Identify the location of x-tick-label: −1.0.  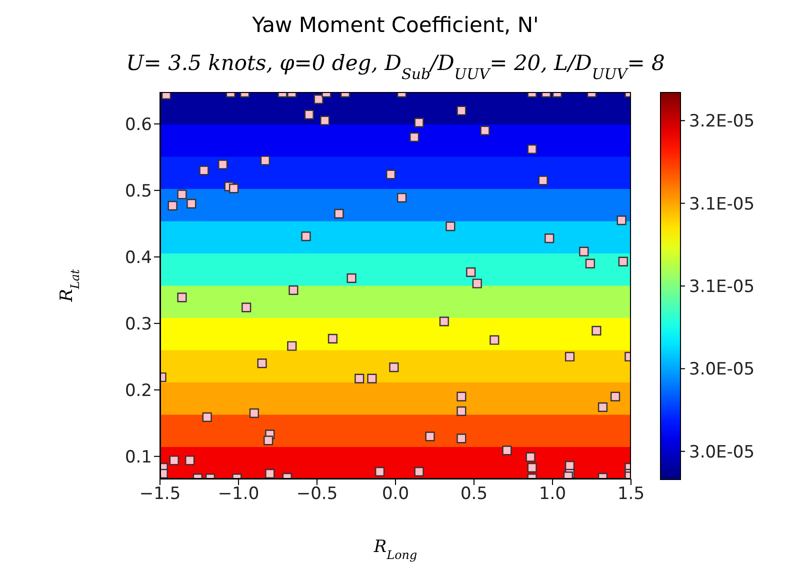
(239, 494).